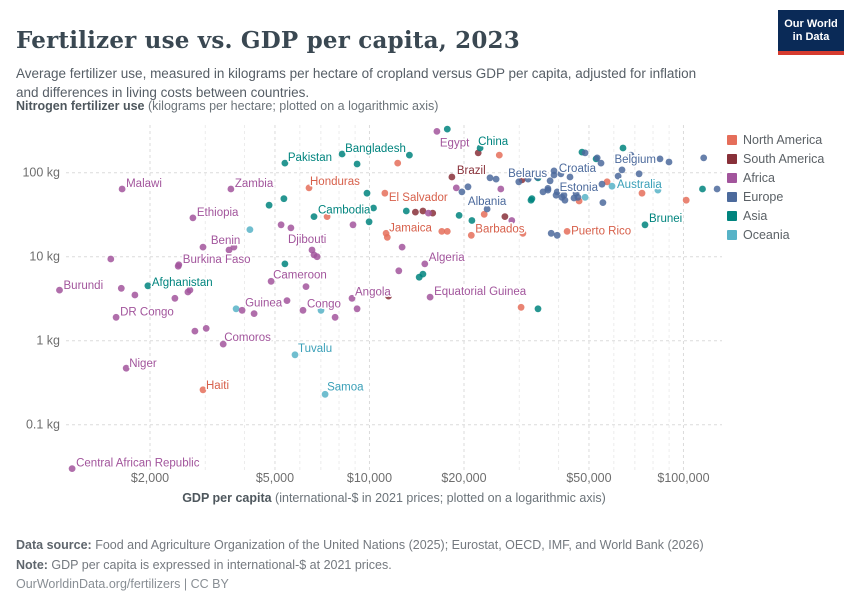 This screenshot has width=850, height=600. Describe the element at coordinates (72, 468) in the screenshot. I see `scatter-point-central-african-republic` at that location.